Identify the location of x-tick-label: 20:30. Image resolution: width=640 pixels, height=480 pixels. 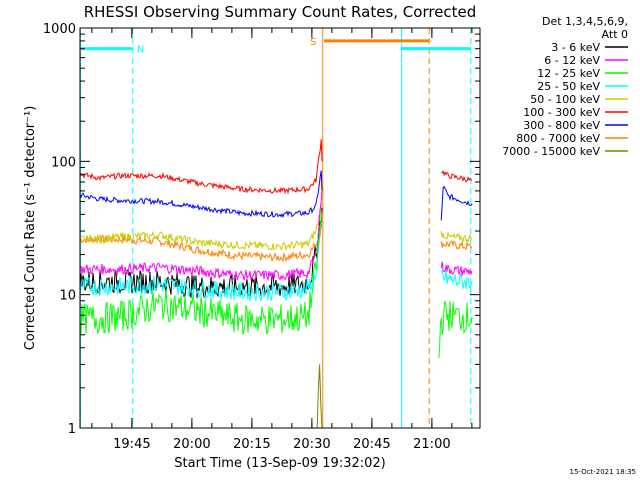
(311, 444).